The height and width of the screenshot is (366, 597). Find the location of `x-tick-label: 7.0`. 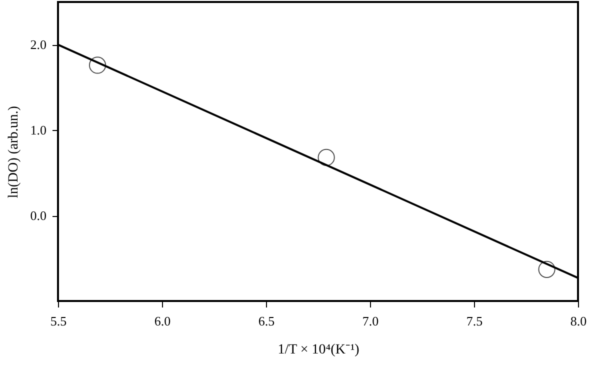

x-tick-label: 7.0 is located at coordinates (370, 321).